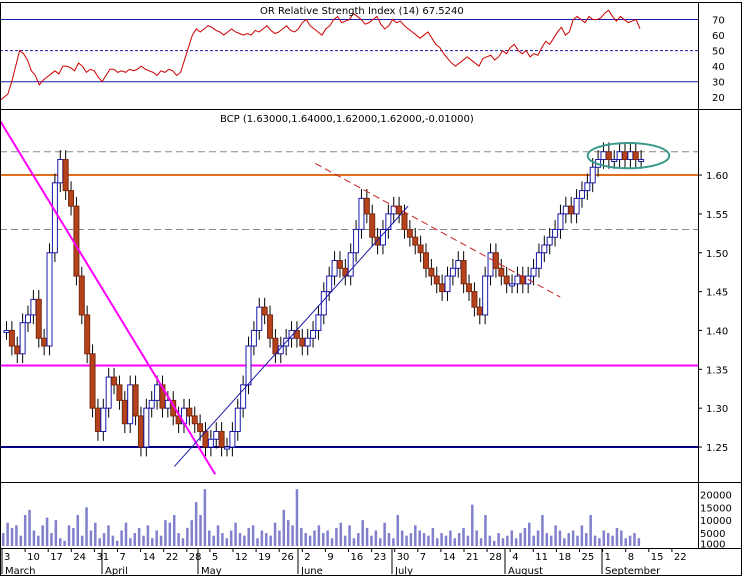  I want to click on x-tick-label: 1, so click(608, 557).